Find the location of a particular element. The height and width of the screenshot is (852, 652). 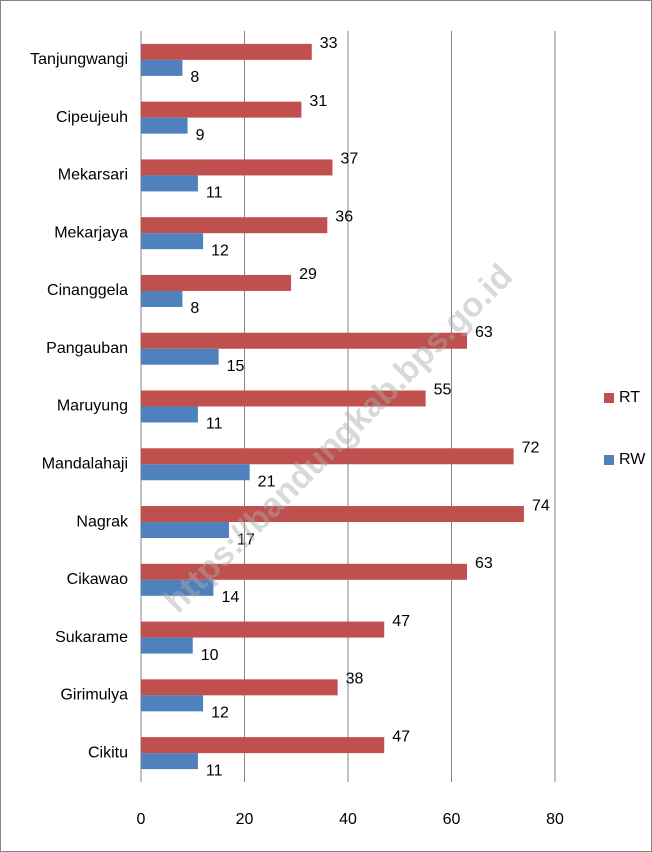

data-label: 31 is located at coordinates (318, 101).